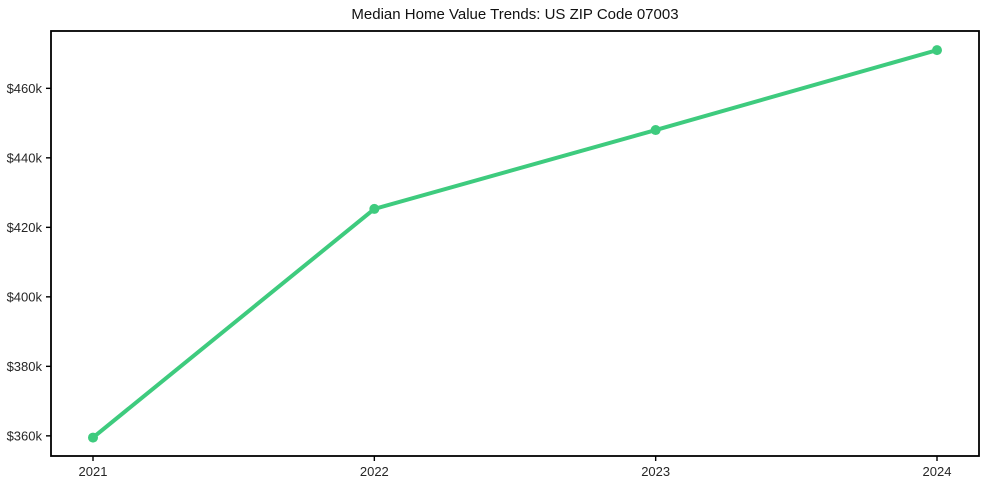 Image resolution: width=990 pixels, height=490 pixels. What do you see at coordinates (374, 471) in the screenshot?
I see `x-axis-tick-label: 2022` at bounding box center [374, 471].